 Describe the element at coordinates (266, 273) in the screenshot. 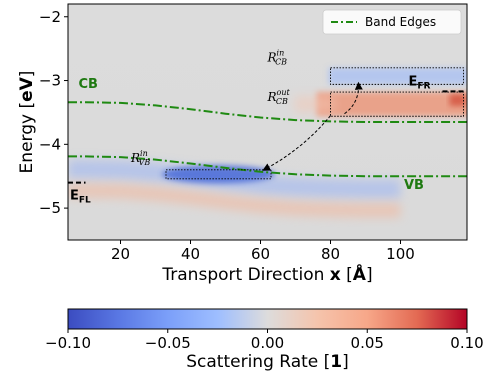

I see `x-axis-label: Transport Direction x [Å]` at that location.